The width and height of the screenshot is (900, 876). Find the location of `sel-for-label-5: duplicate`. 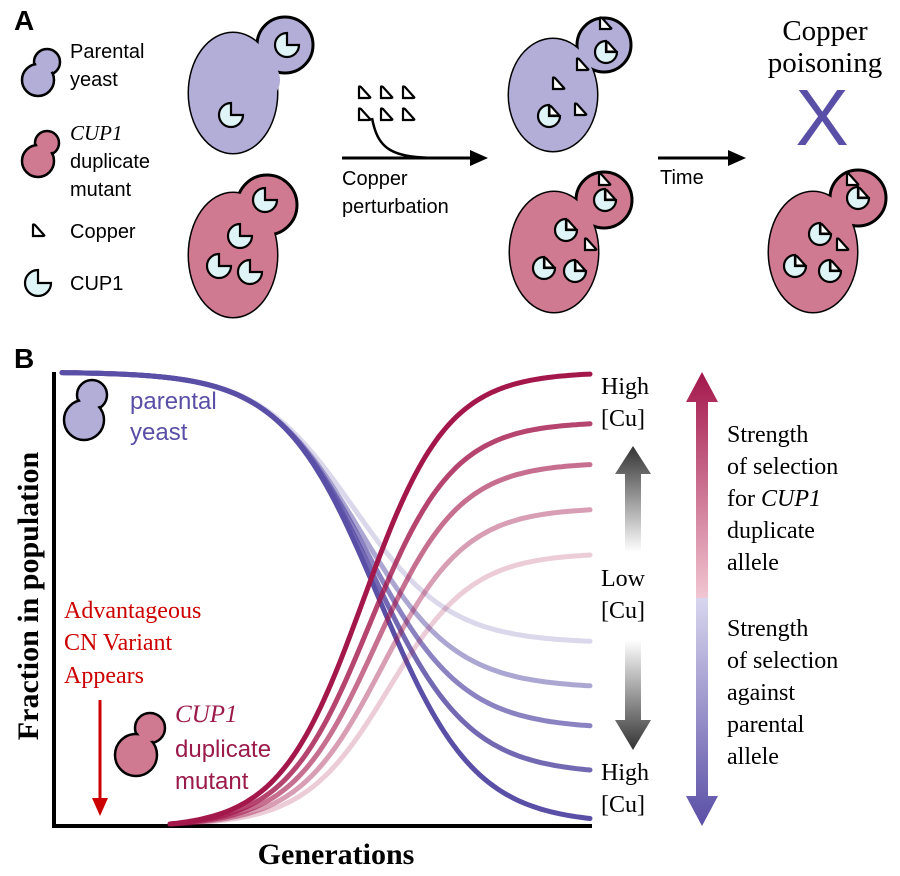

sel-for-label-5: duplicate is located at coordinates (771, 531).